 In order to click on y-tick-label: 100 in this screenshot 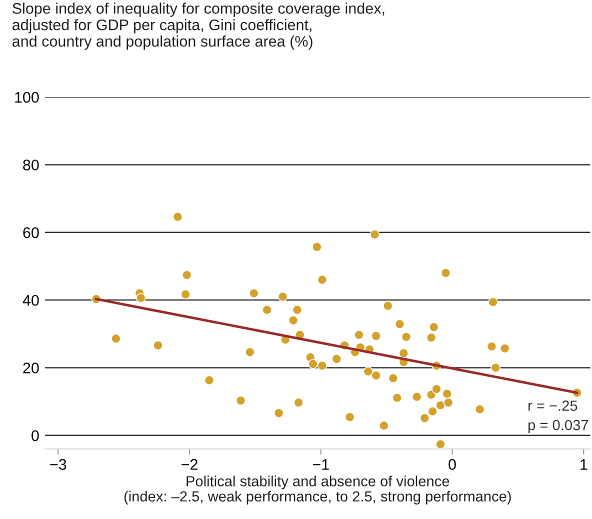, I will do `click(27, 97)`.